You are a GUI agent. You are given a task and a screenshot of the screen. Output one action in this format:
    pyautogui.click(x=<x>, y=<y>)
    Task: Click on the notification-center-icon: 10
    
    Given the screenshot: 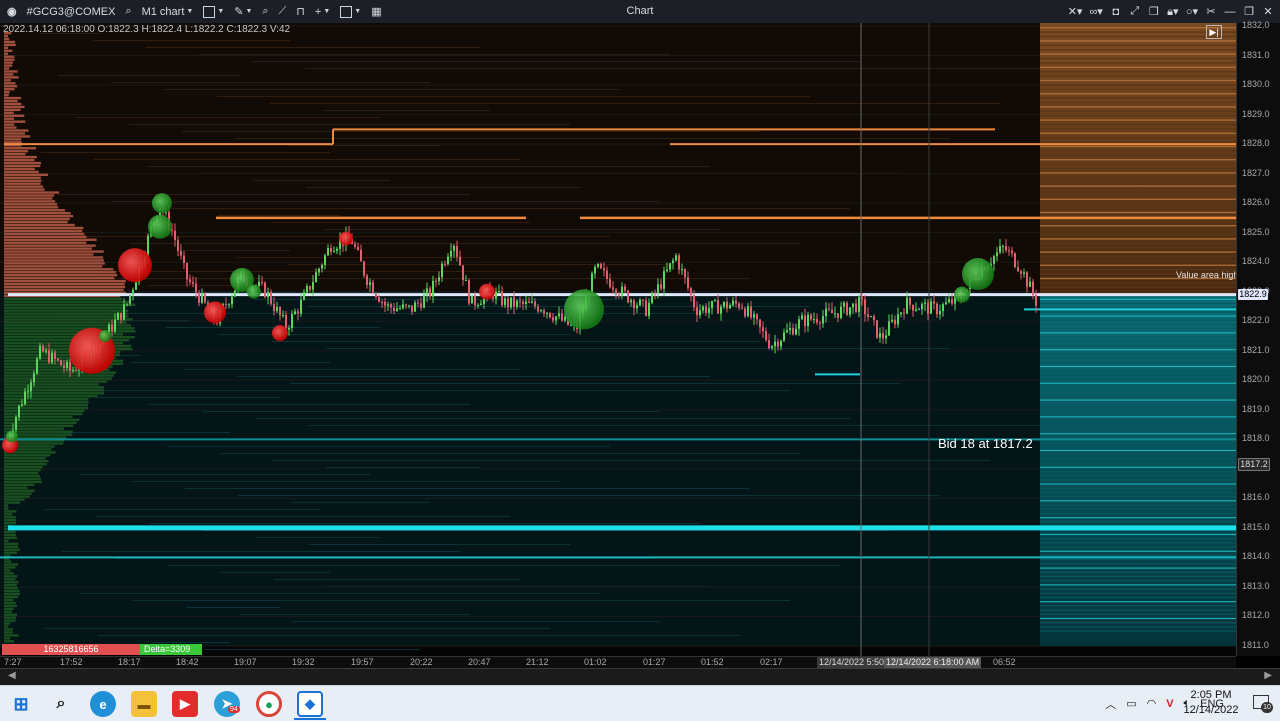 What is the action you would take?
    pyautogui.click(x=1262, y=703)
    